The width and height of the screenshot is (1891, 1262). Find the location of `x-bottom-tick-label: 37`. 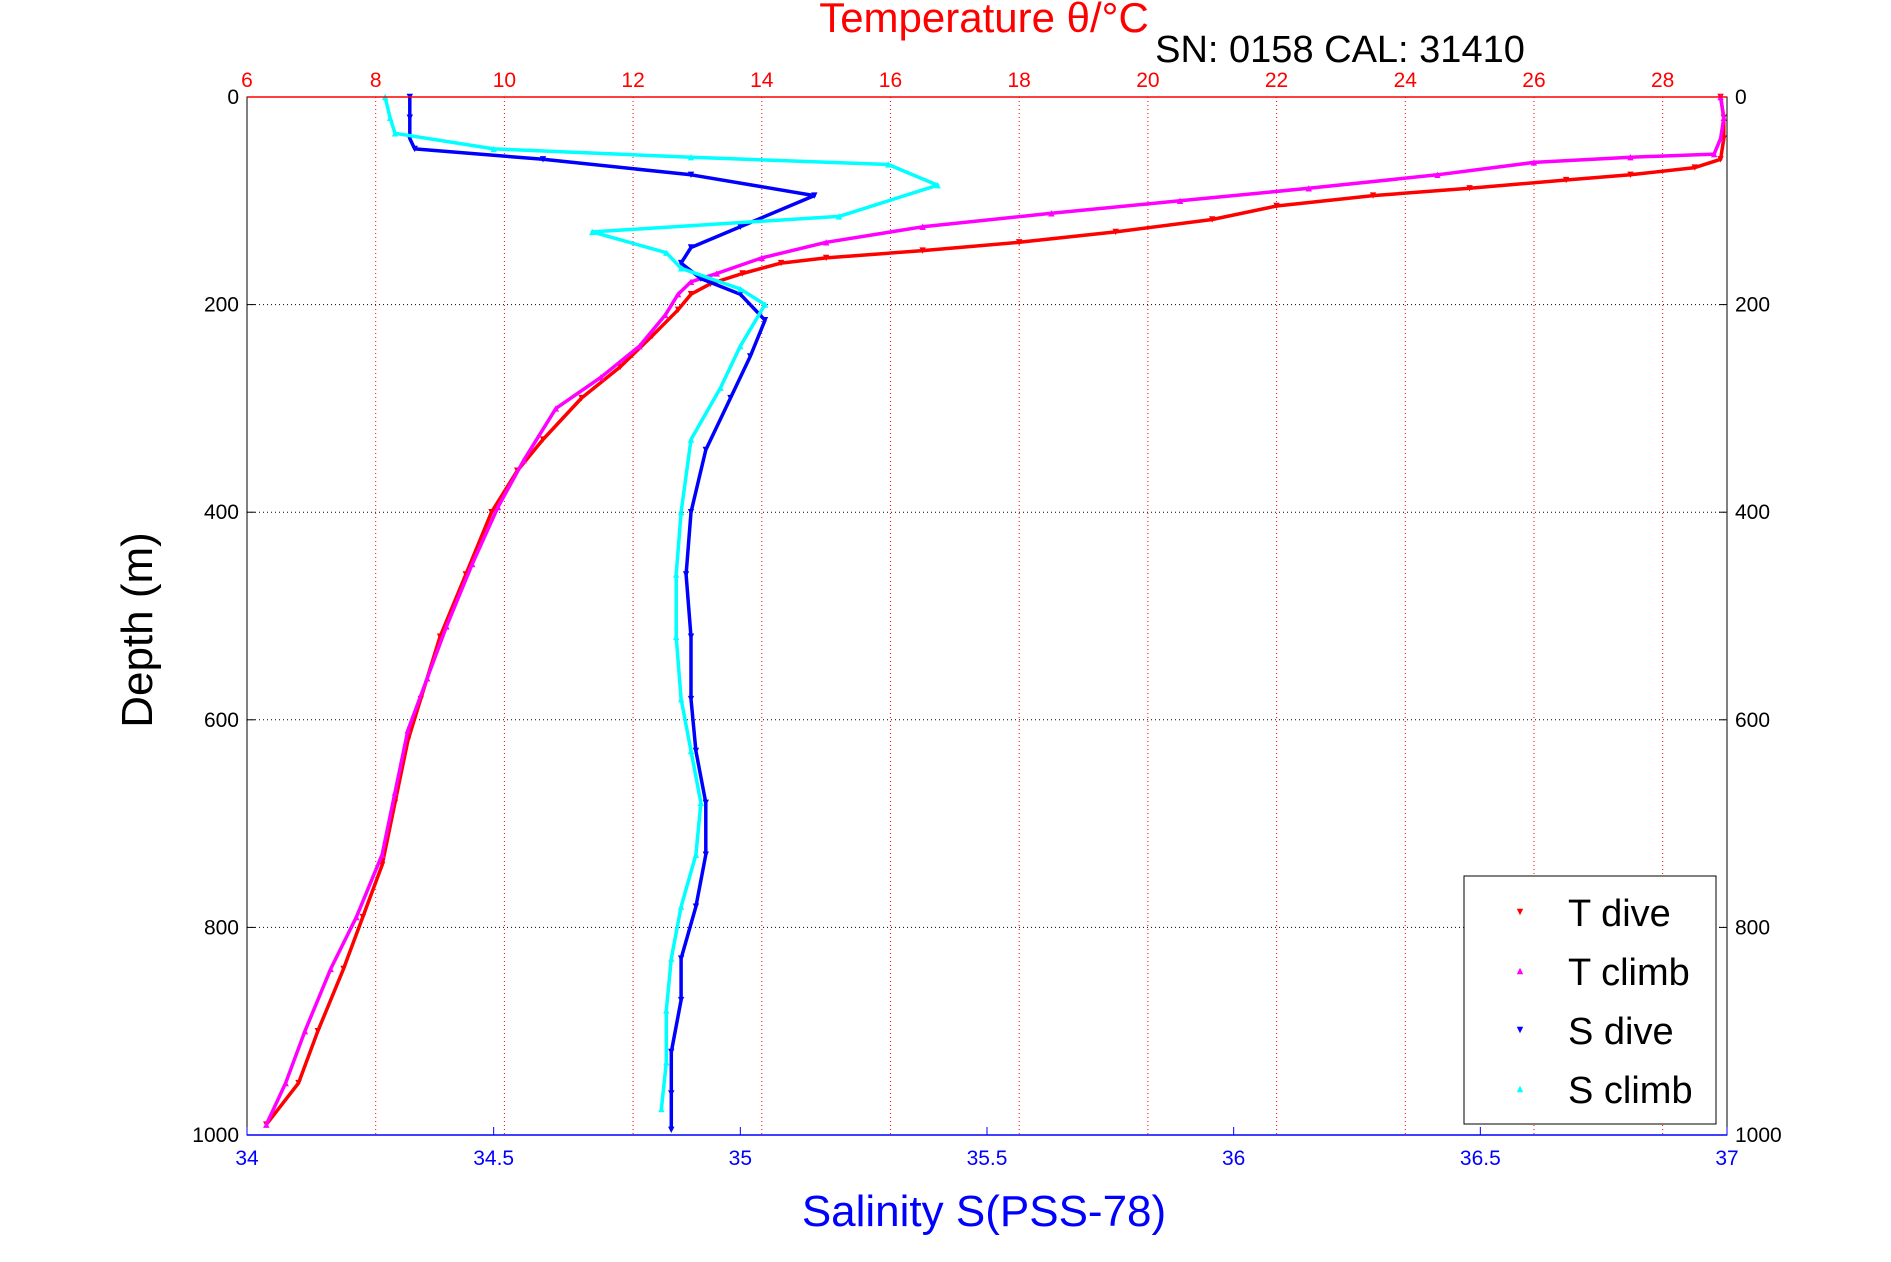

x-bottom-tick-label: 37 is located at coordinates (1726, 1158).